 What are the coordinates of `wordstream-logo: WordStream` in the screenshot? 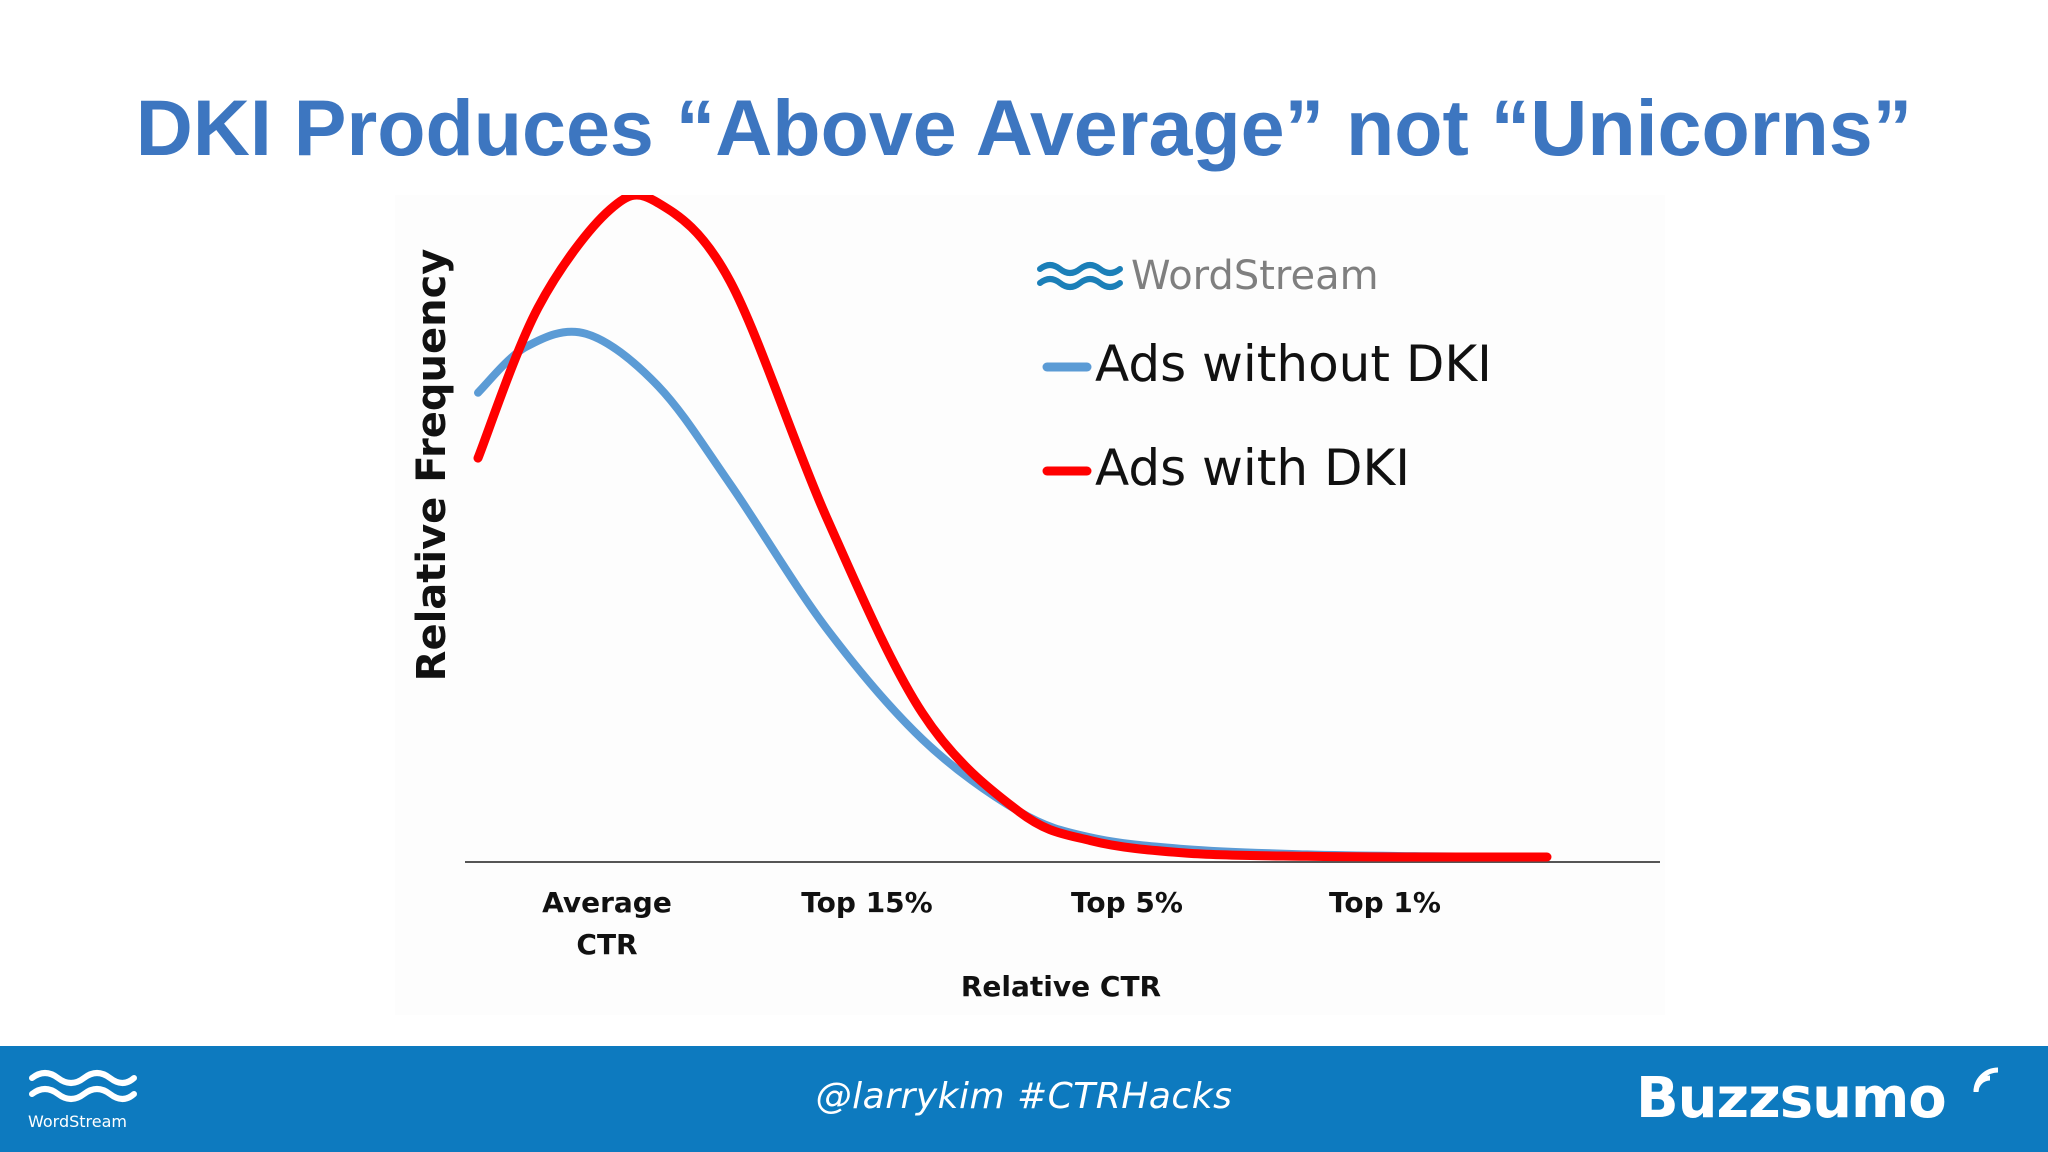 It's located at (83, 1104).